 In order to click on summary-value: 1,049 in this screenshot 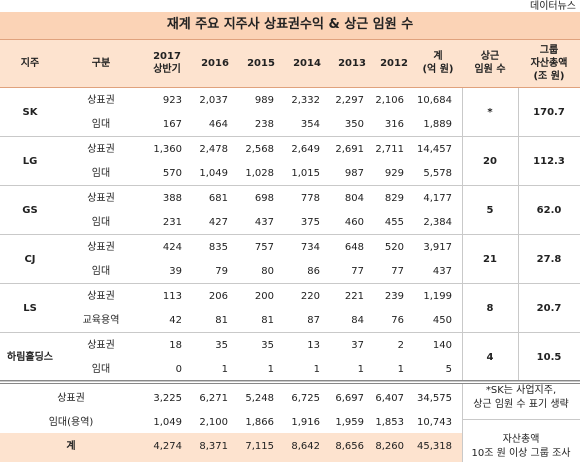, I will do `click(167, 422)`.